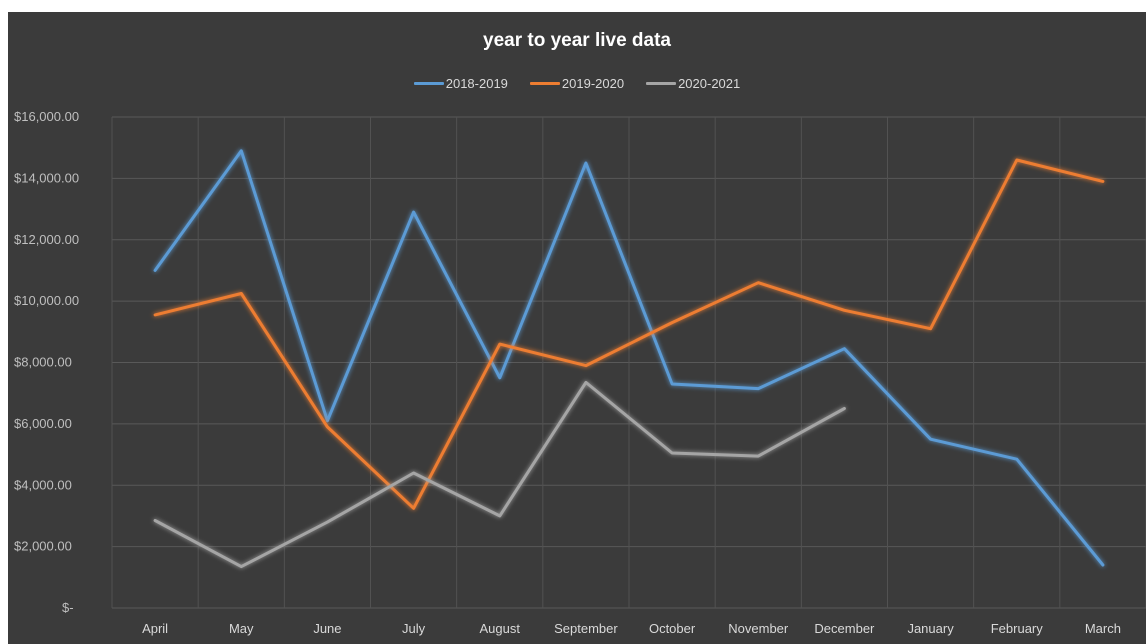  I want to click on x-tick-label: November, so click(758, 628).